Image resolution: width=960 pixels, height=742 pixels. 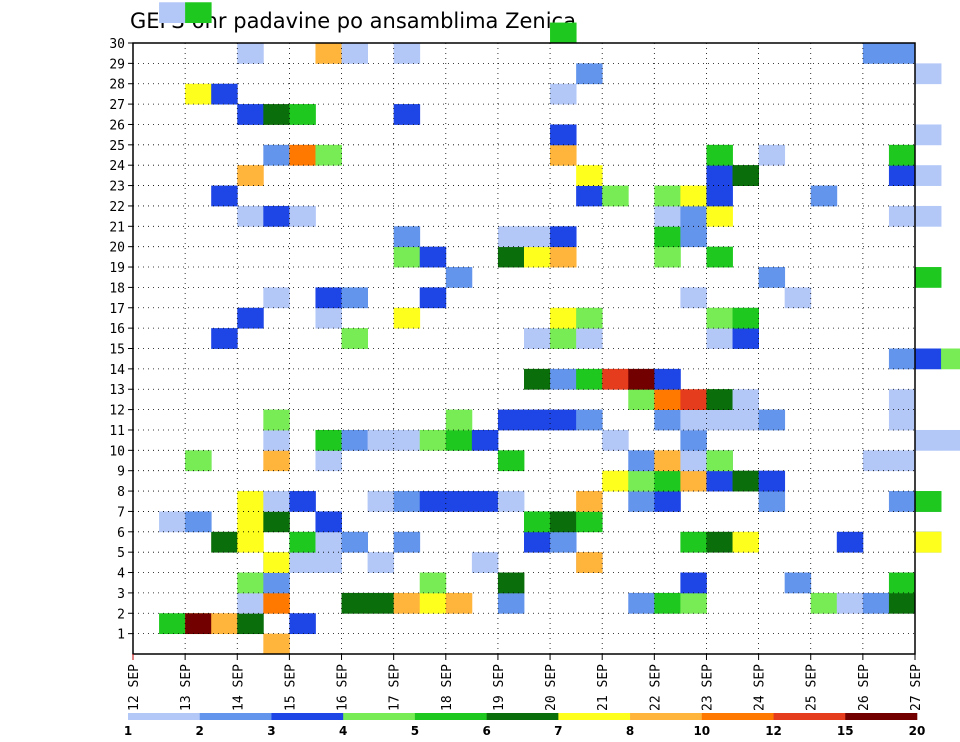 What do you see at coordinates (121, 533) in the screenshot?
I see `y-tick-label: 6` at bounding box center [121, 533].